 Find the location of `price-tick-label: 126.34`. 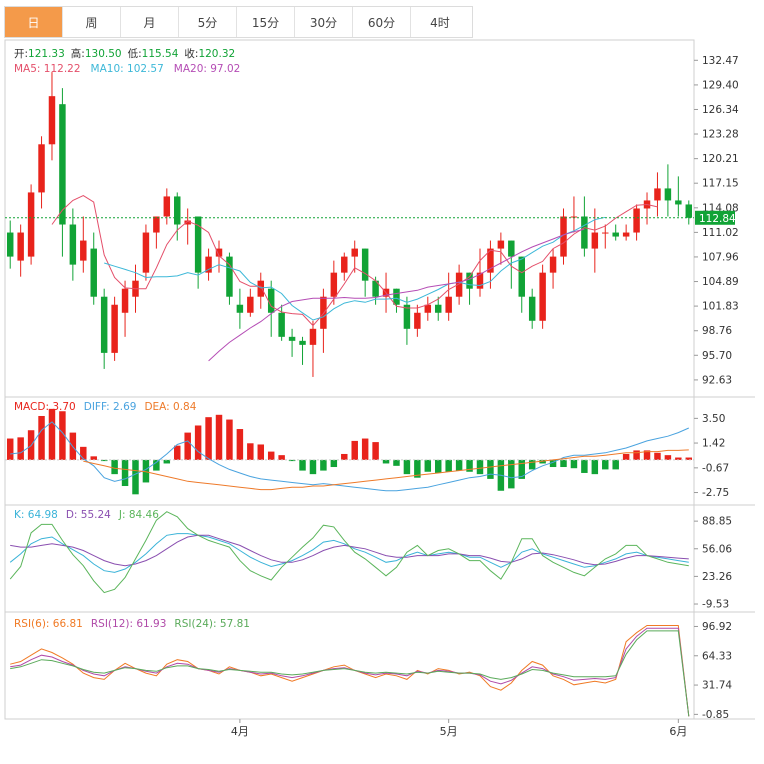

price-tick-label: 126.34 is located at coordinates (720, 110).